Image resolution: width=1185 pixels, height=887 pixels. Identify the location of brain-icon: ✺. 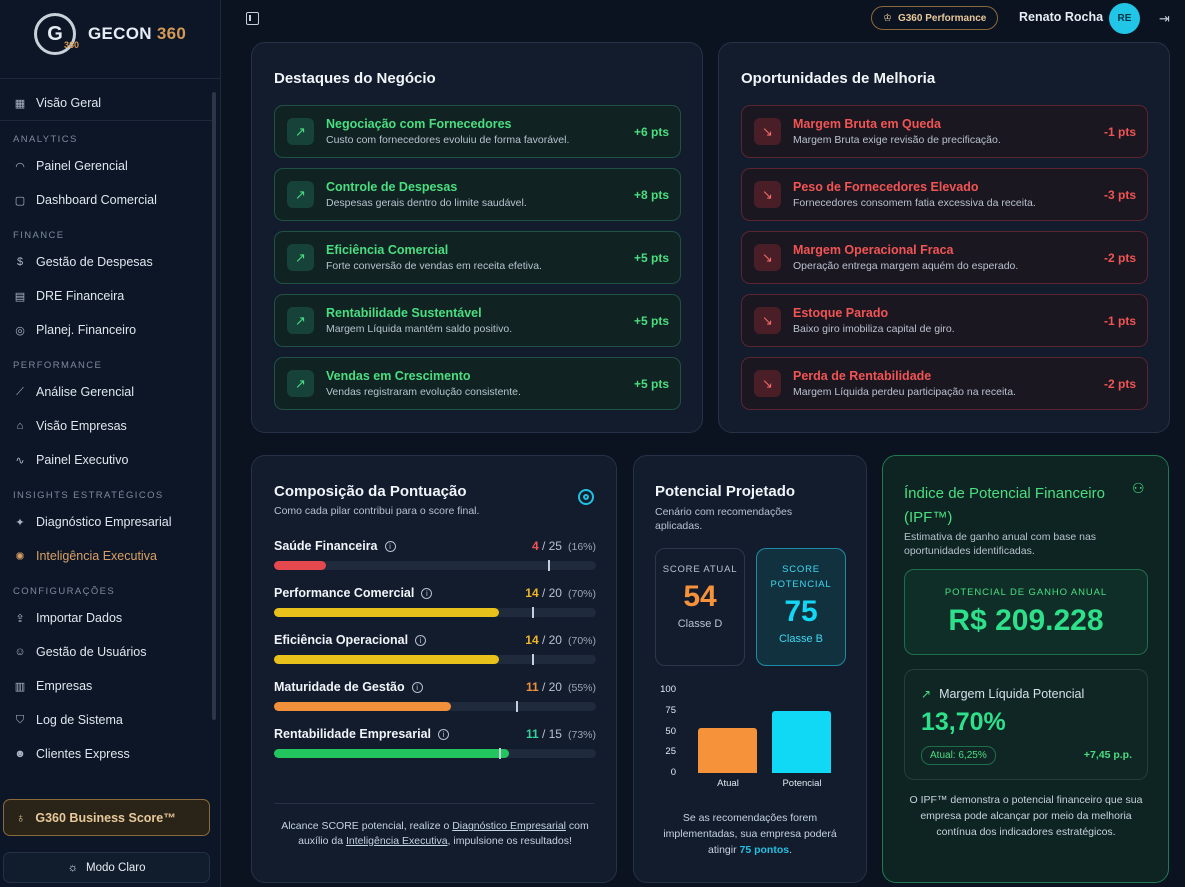
(20, 556).